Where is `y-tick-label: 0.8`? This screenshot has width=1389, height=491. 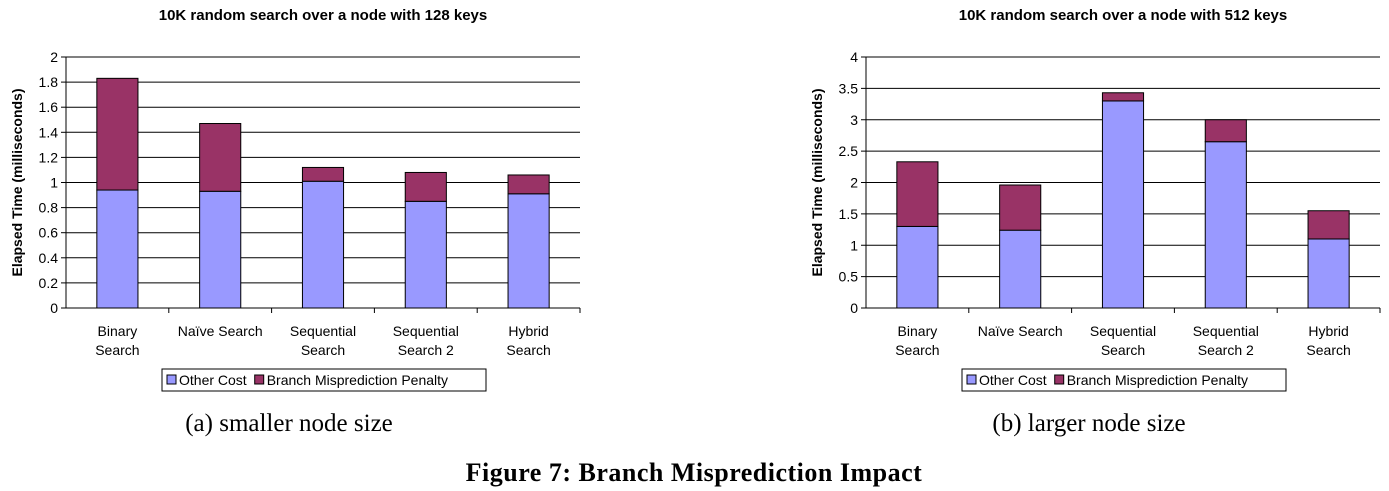
y-tick-label: 0.8 is located at coordinates (49, 208).